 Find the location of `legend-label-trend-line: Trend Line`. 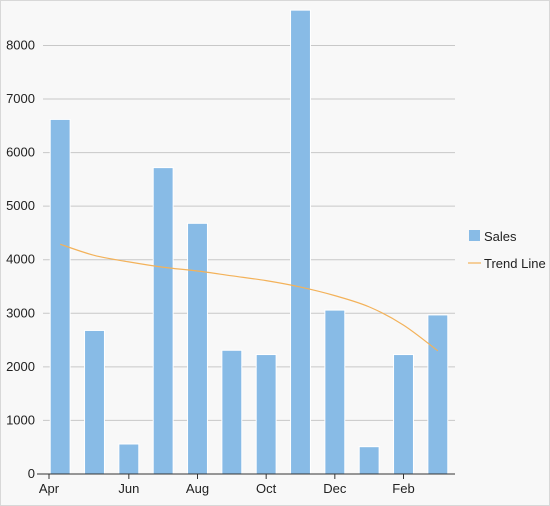

legend-label-trend-line: Trend Line is located at coordinates (515, 263).